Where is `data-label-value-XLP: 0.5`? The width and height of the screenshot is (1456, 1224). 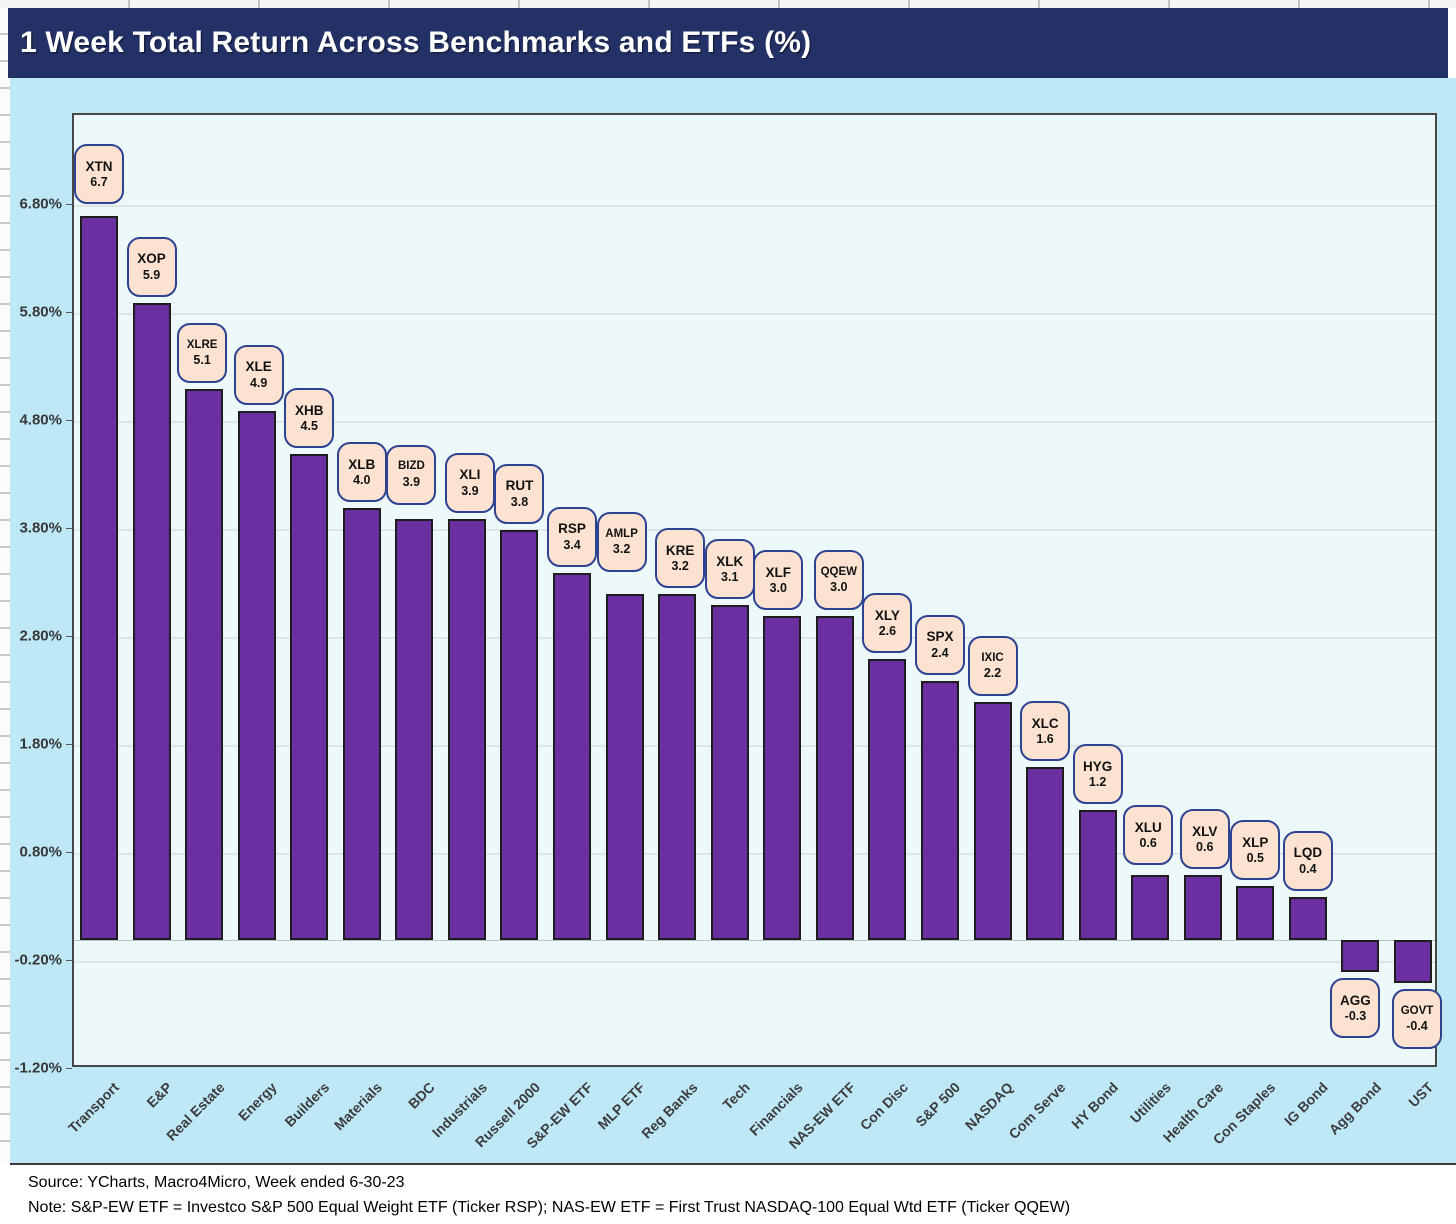
data-label-value-XLP: 0.5 is located at coordinates (1255, 858).